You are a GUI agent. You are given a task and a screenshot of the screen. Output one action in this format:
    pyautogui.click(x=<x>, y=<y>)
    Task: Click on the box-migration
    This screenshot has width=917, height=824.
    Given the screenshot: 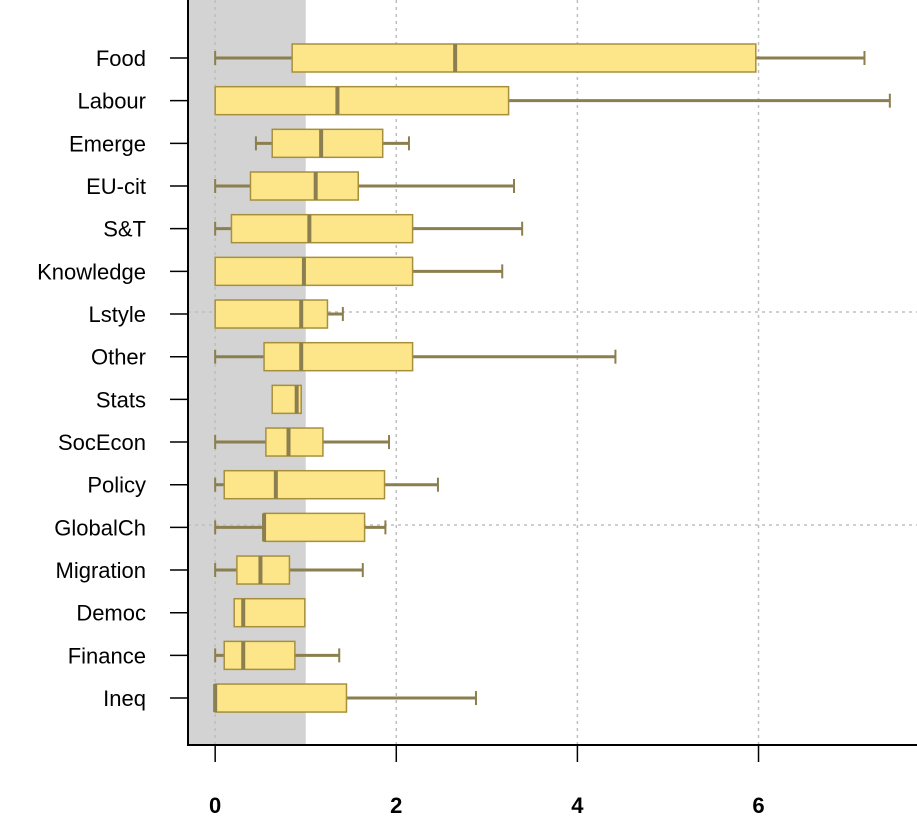 What is the action you would take?
    pyautogui.click(x=289, y=570)
    